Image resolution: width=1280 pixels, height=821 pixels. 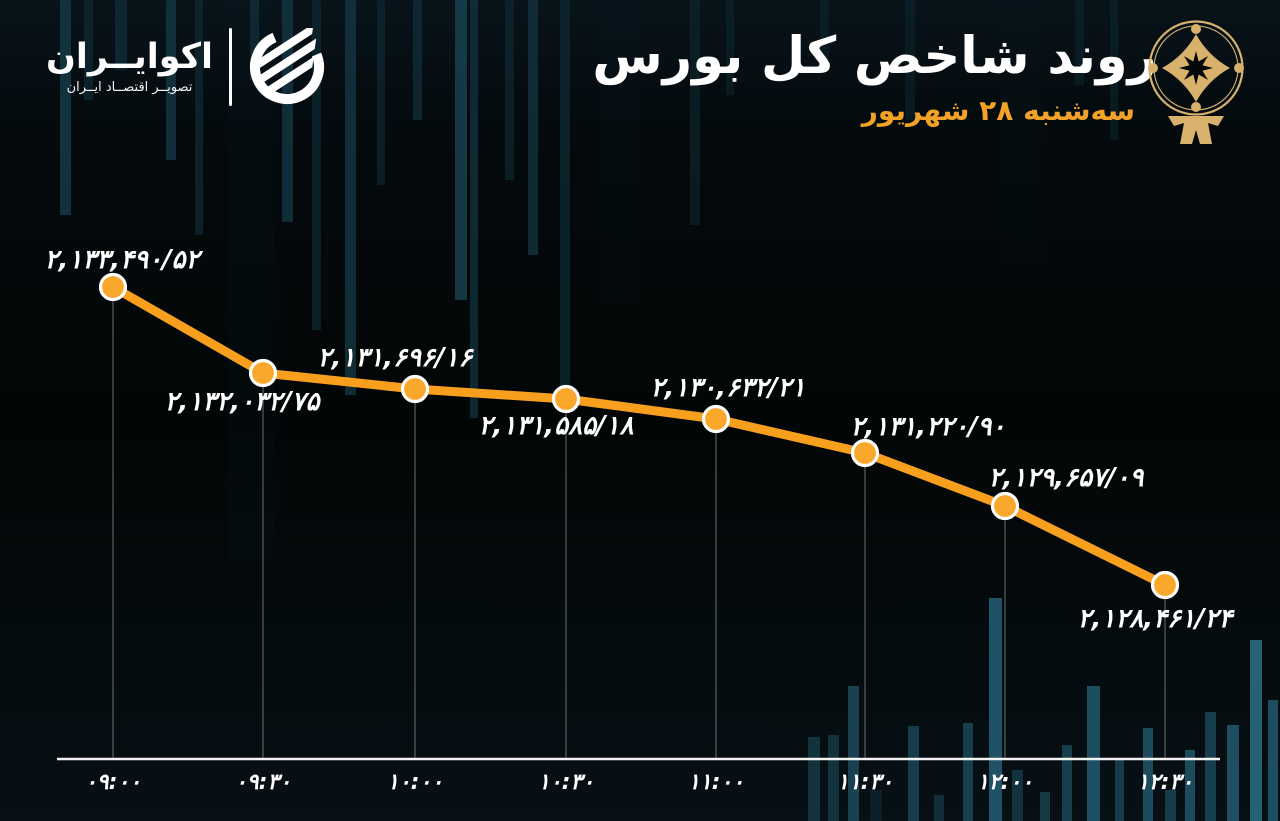 What do you see at coordinates (716, 782) in the screenshot?
I see `x-axis-label: ۱۱:۰۰` at bounding box center [716, 782].